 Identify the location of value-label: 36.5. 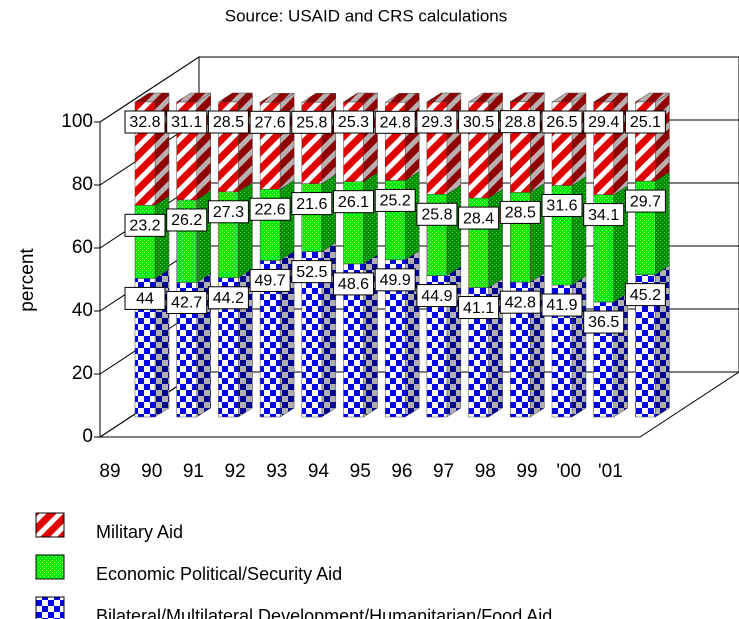
(603, 322).